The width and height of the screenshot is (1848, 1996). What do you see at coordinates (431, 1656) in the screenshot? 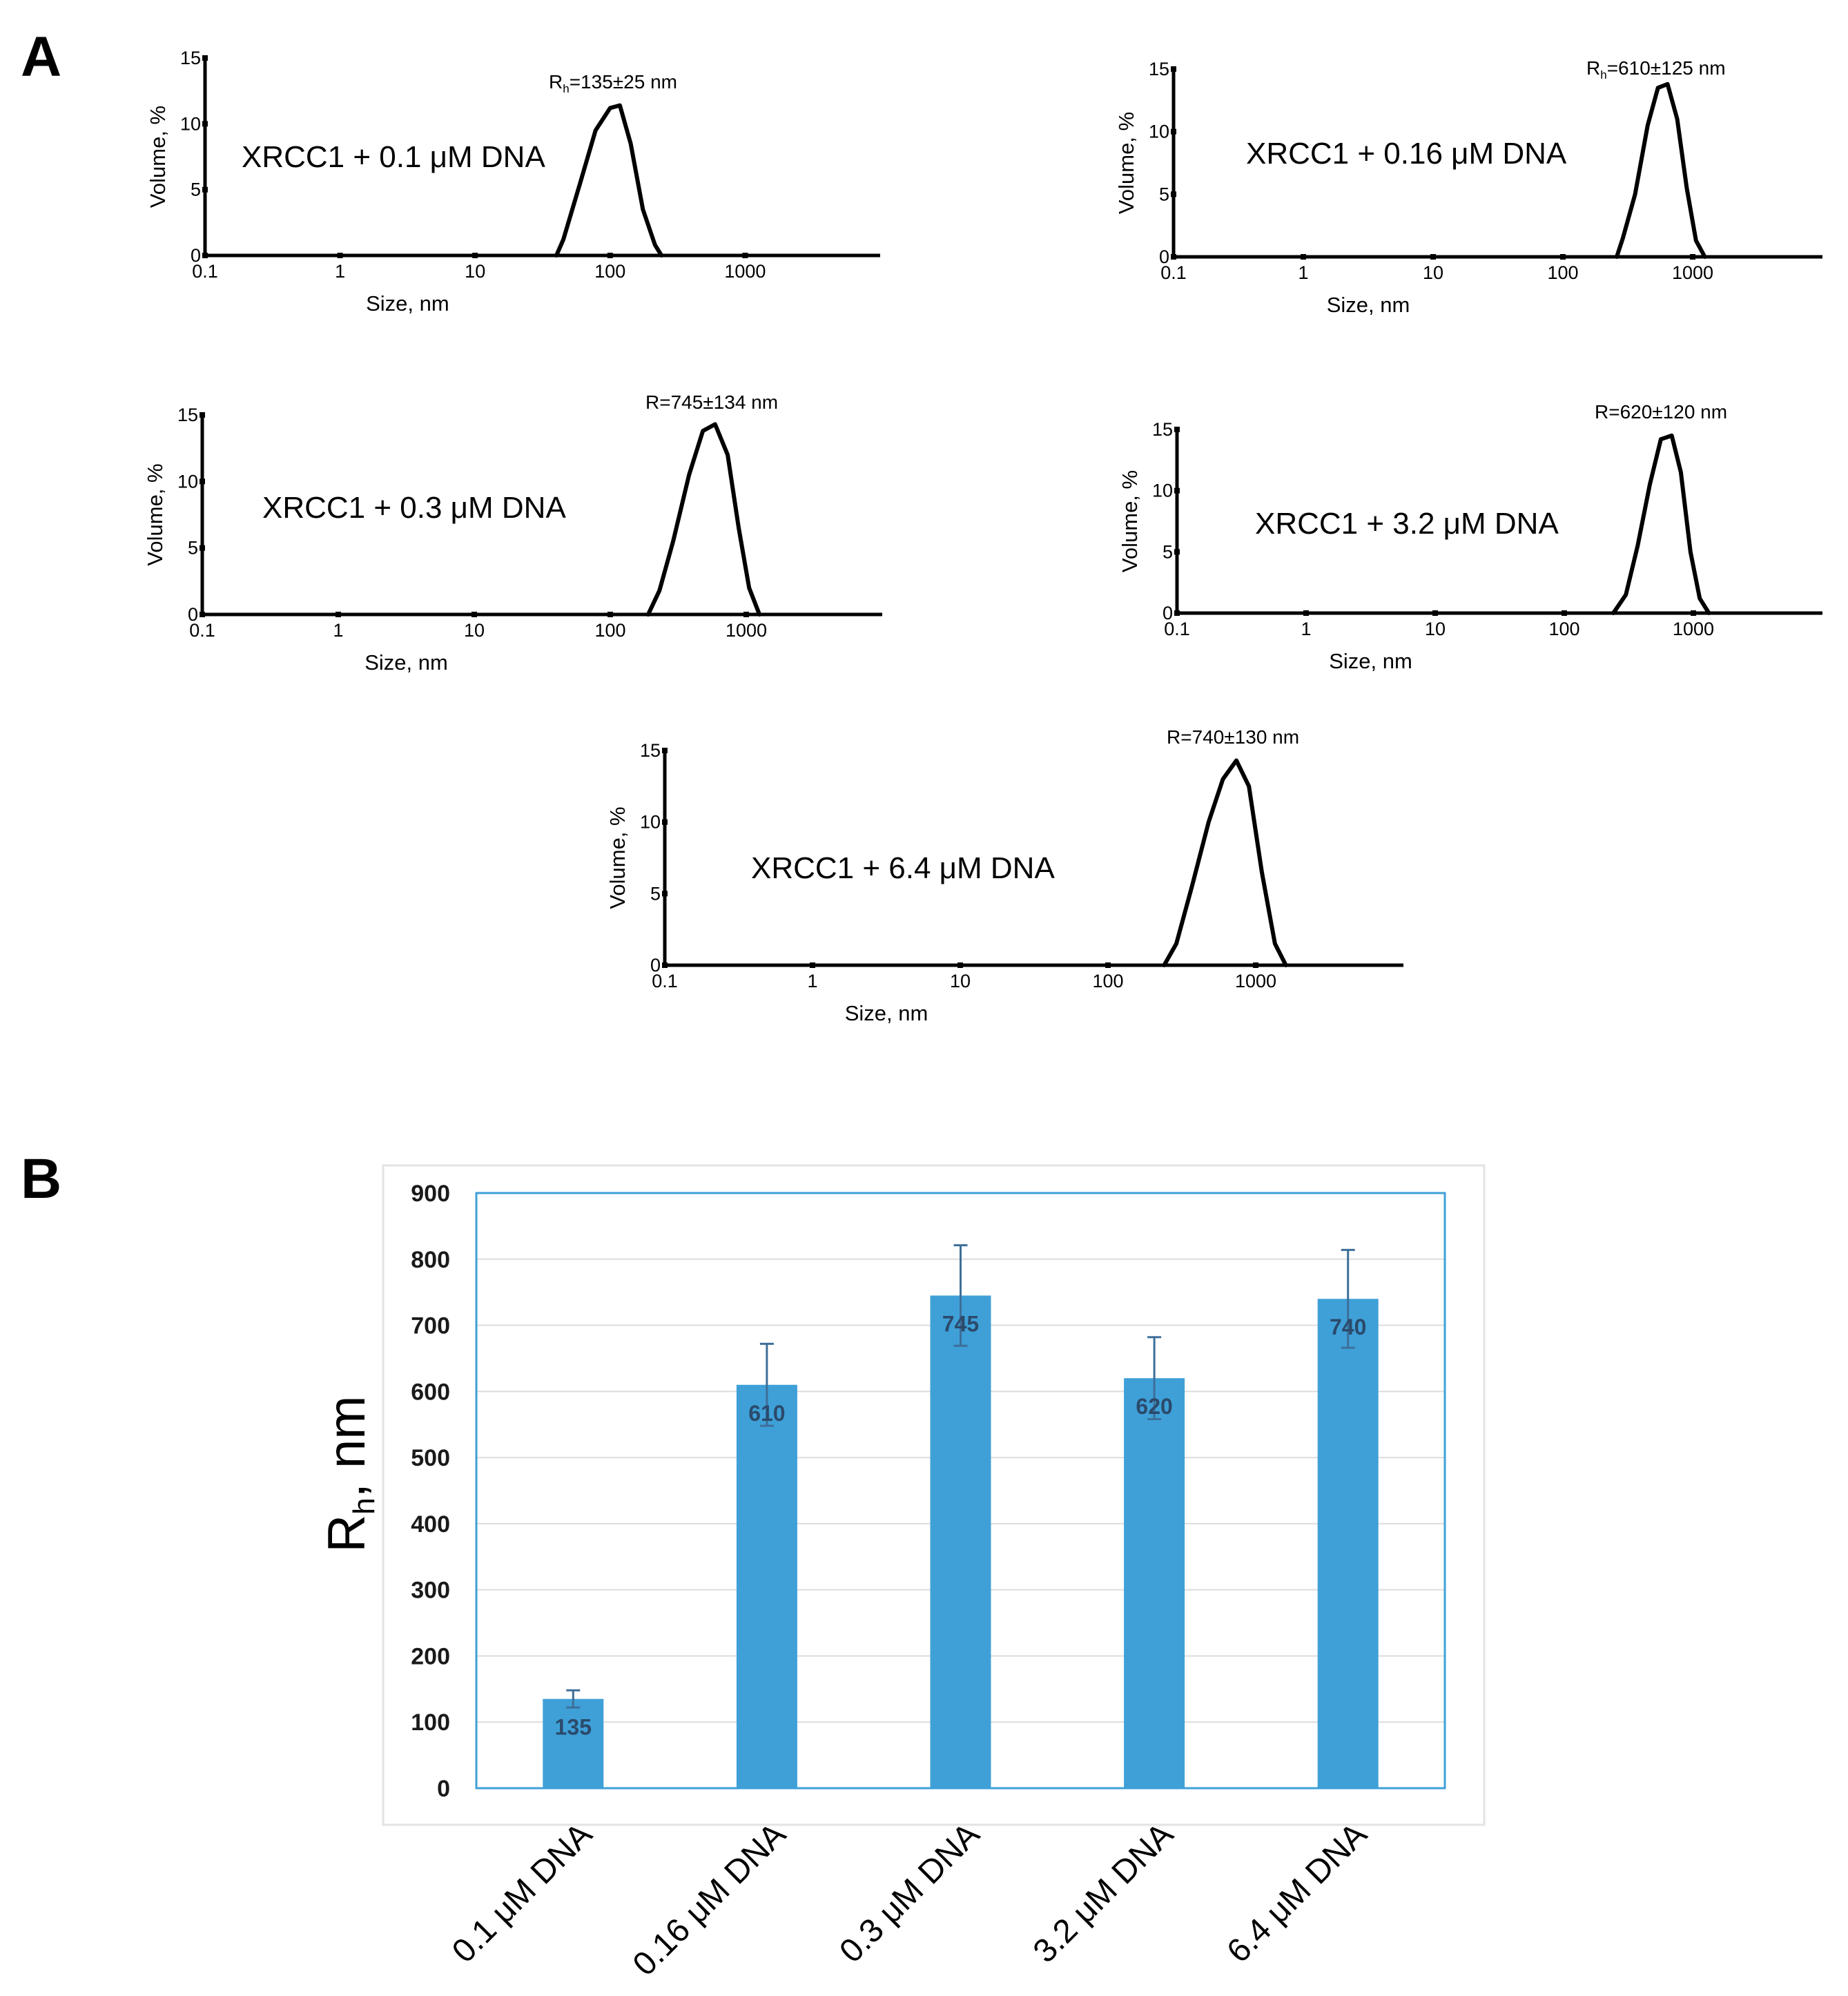
I see `y-tick-label: 200` at bounding box center [431, 1656].